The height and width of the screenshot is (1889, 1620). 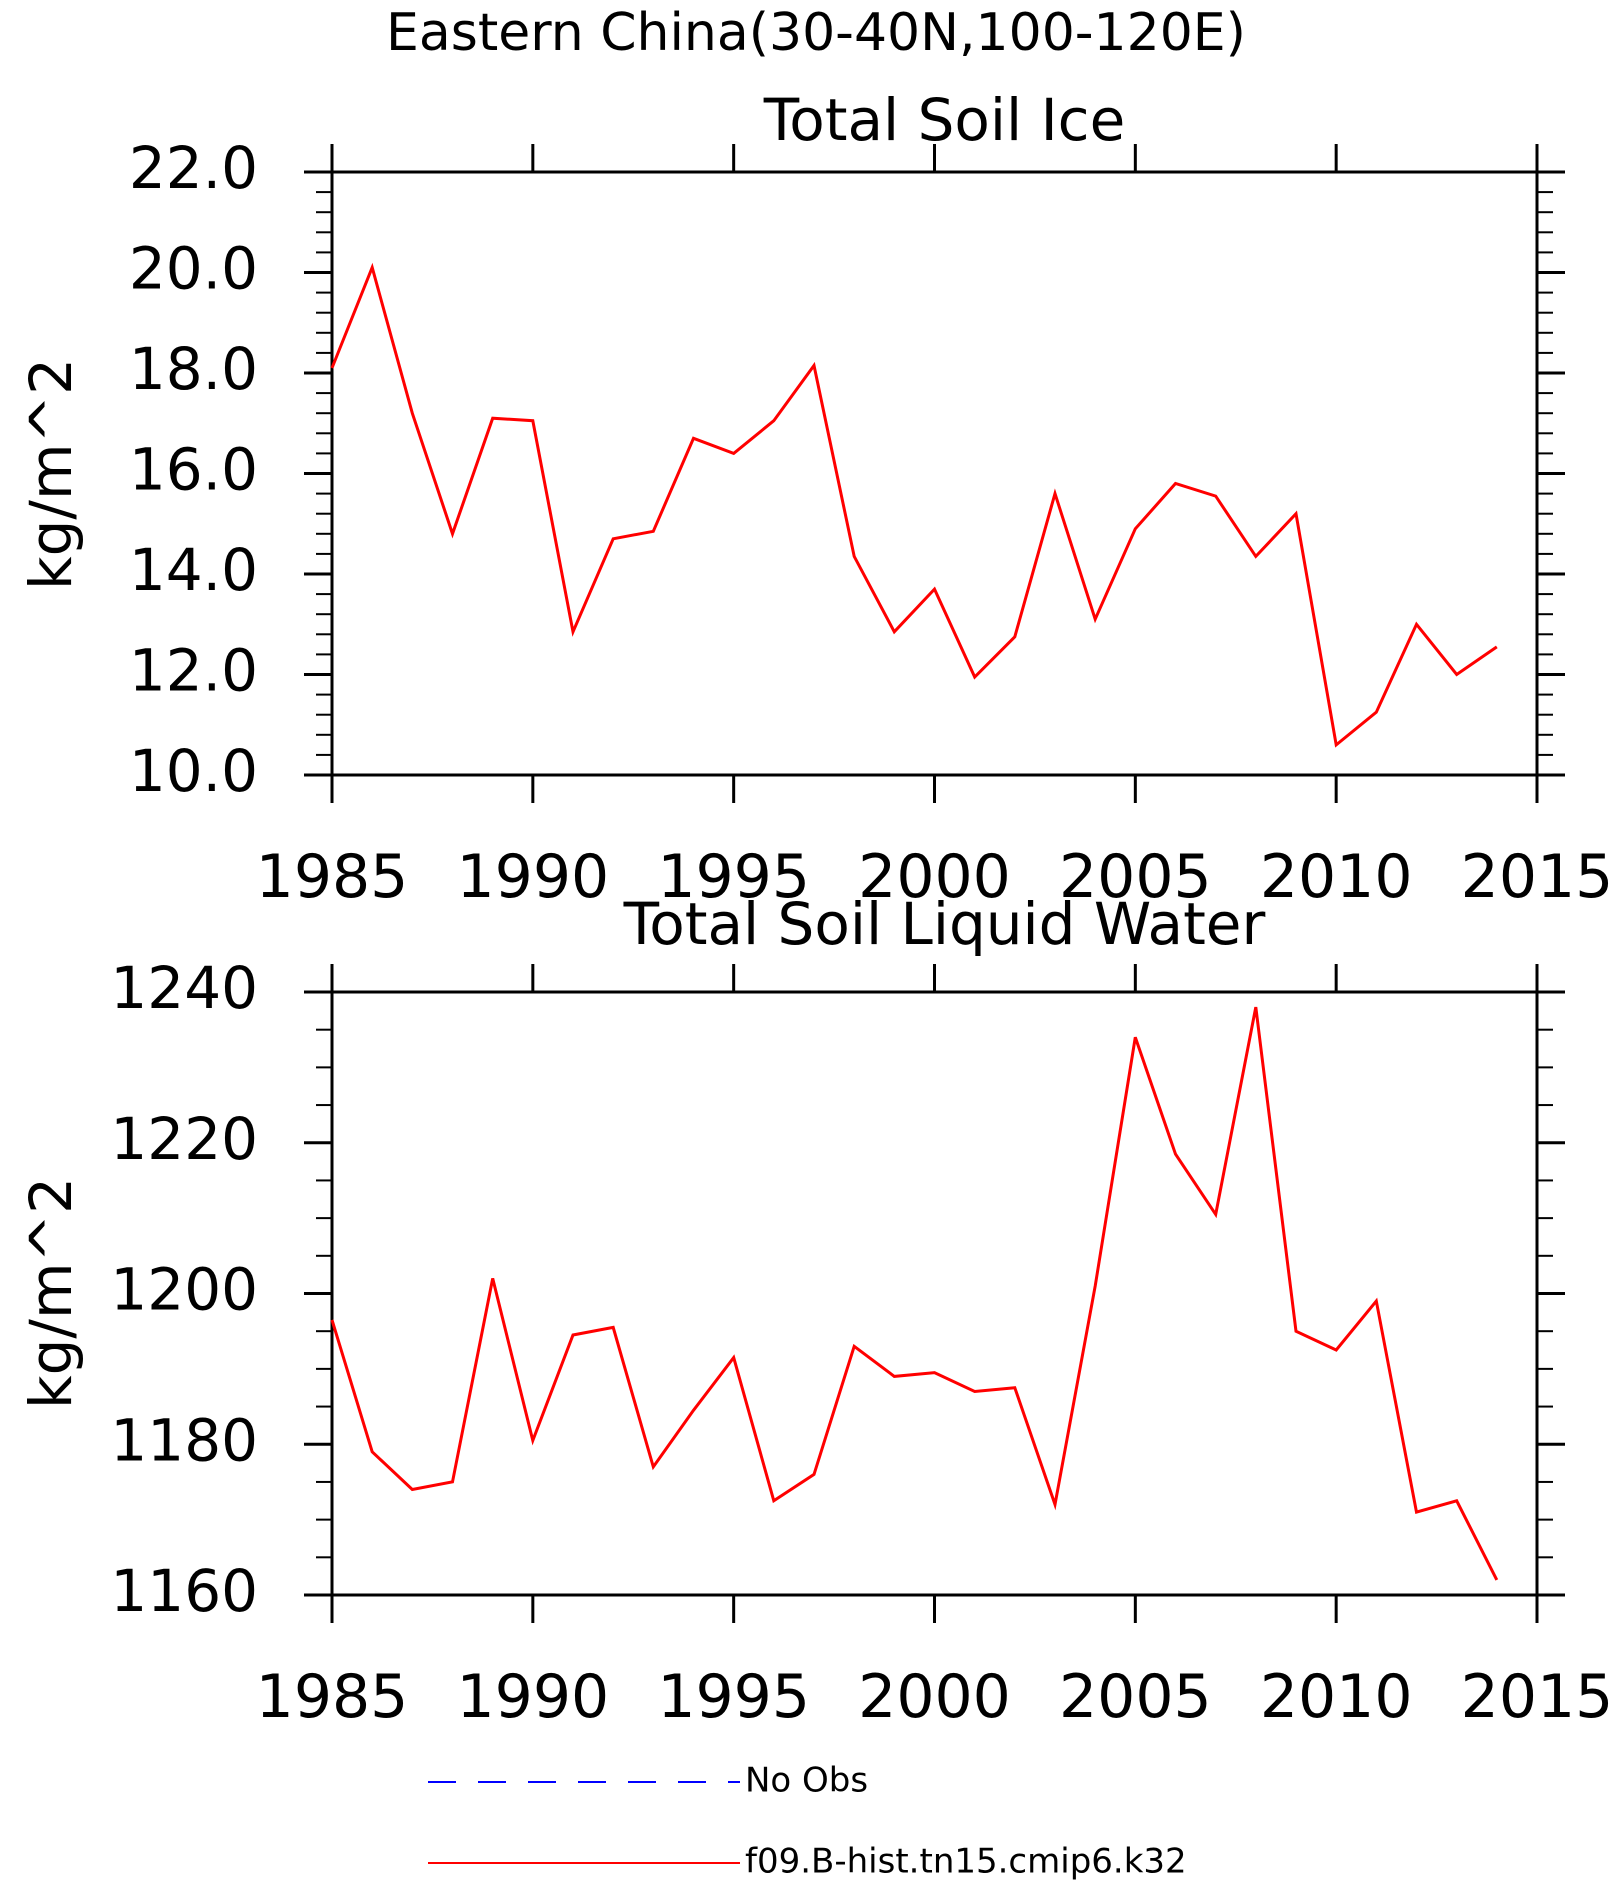 What do you see at coordinates (193, 570) in the screenshot?
I see `y-tick-label: 14.0` at bounding box center [193, 570].